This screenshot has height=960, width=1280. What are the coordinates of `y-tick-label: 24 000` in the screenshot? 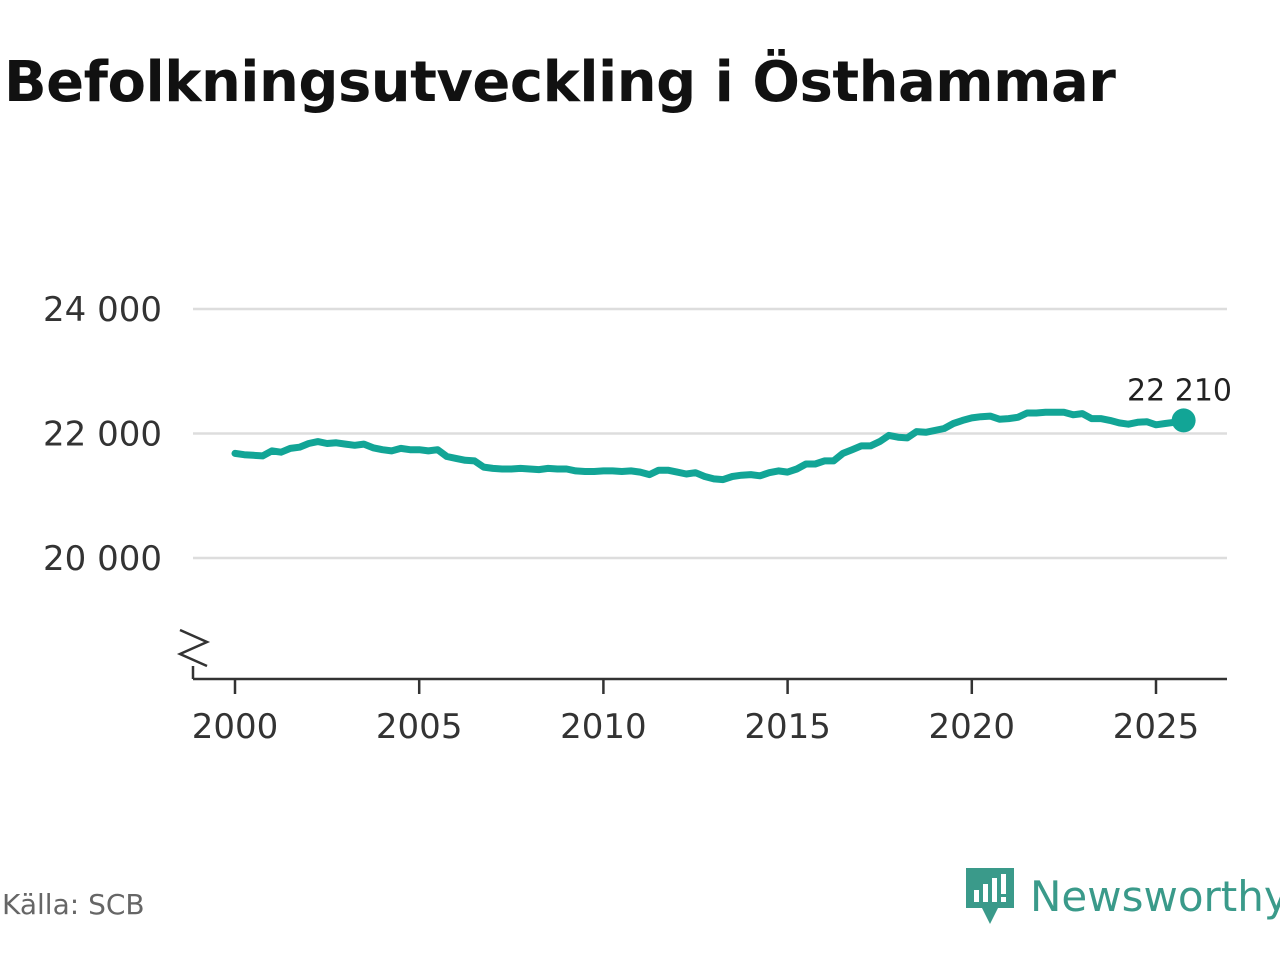 It's located at (102, 310).